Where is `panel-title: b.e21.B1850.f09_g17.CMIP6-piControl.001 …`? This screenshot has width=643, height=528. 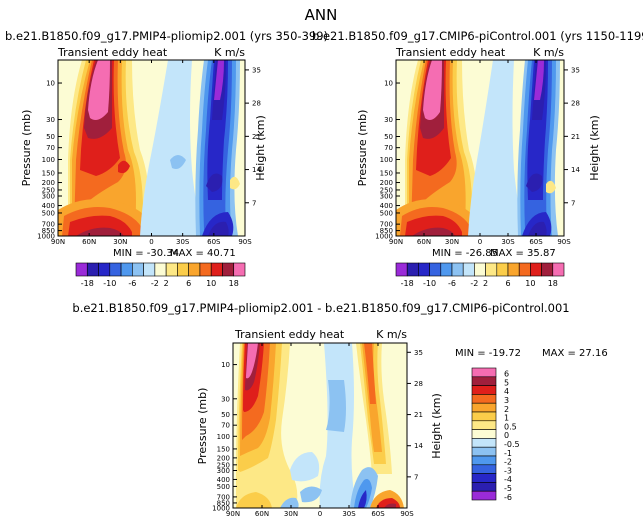
panel-title: b.e21.B1850.f09_g17.CMIP6-piControl.001 … is located at coordinates (477, 36).